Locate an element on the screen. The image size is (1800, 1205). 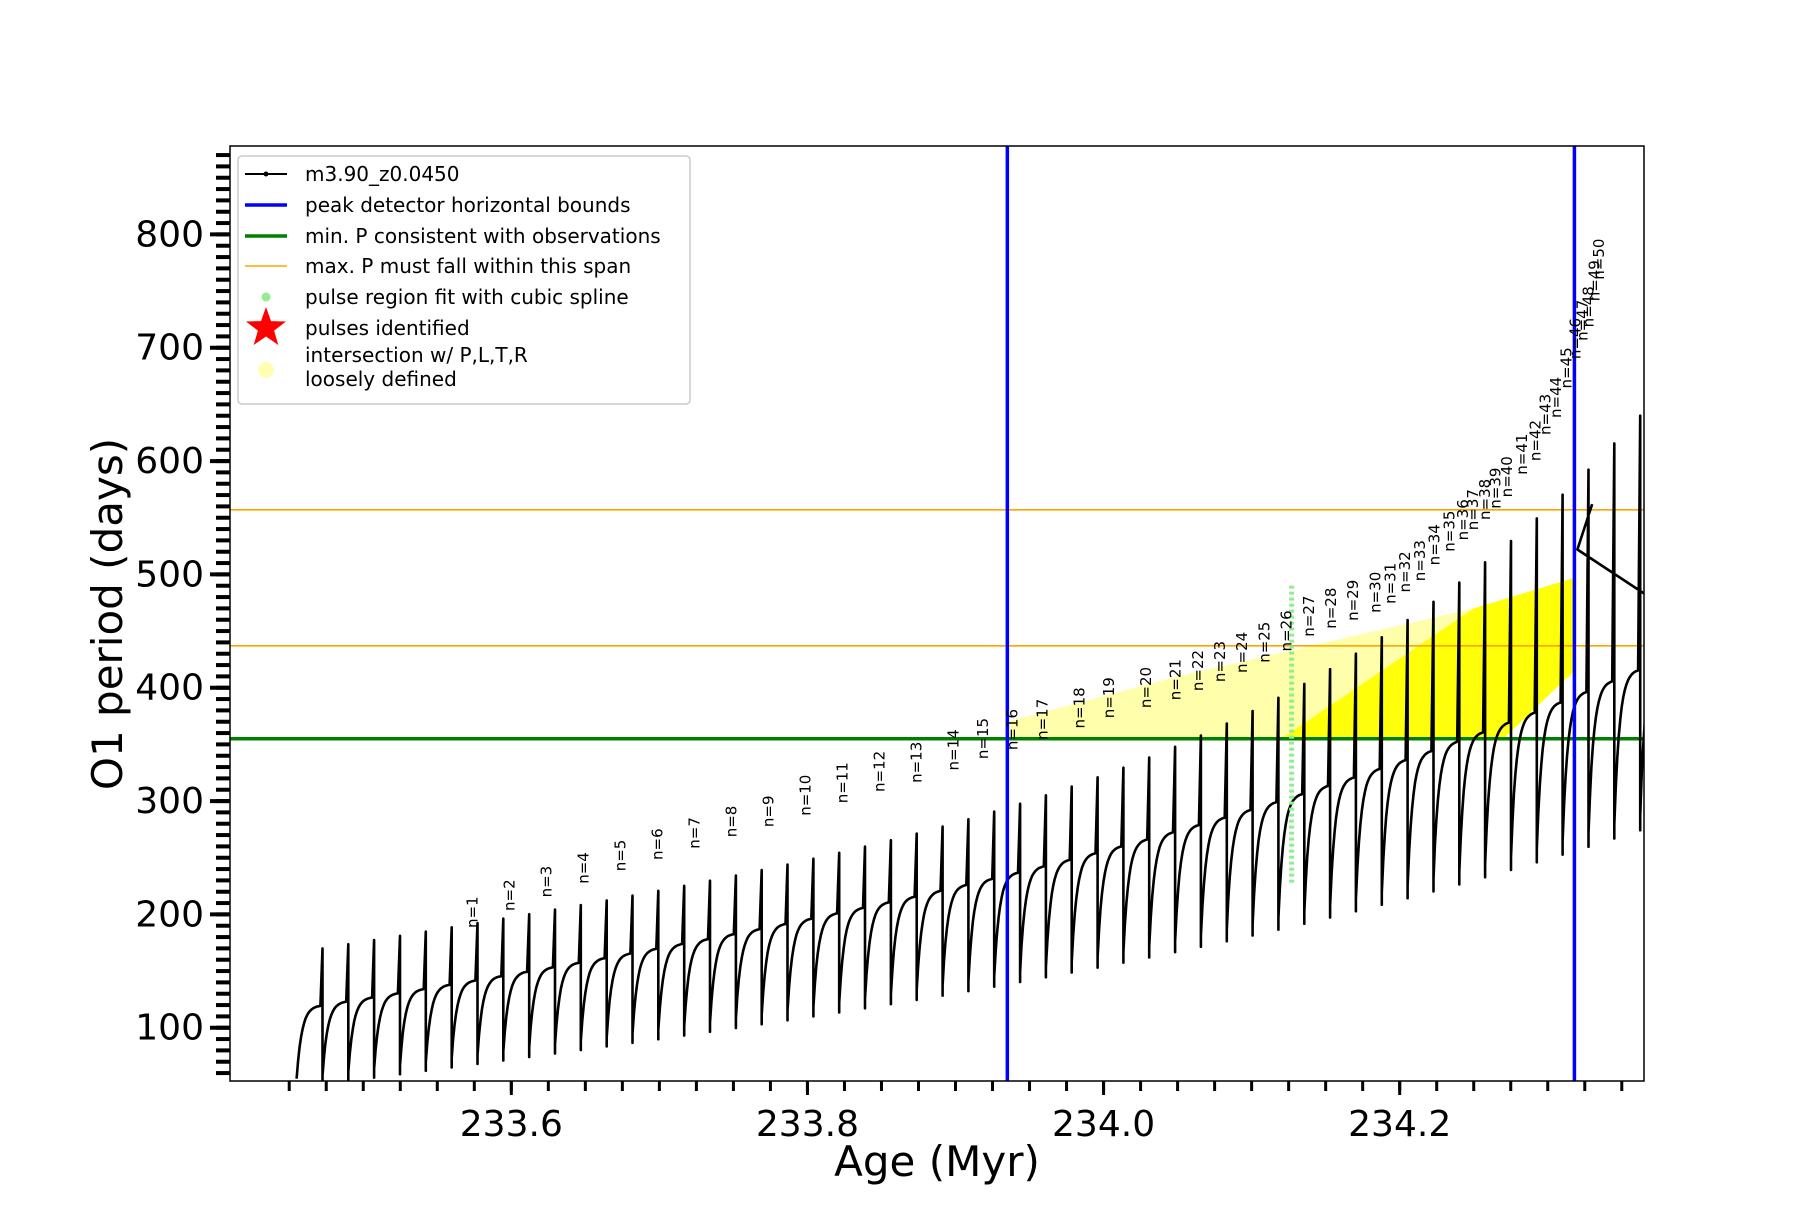
pulse-label: n=20 is located at coordinates (1146, 687).